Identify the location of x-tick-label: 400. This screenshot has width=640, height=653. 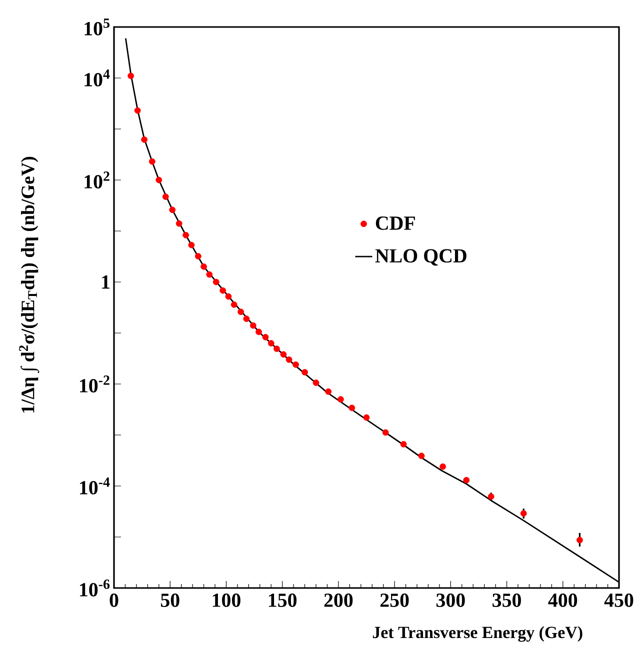
(563, 600).